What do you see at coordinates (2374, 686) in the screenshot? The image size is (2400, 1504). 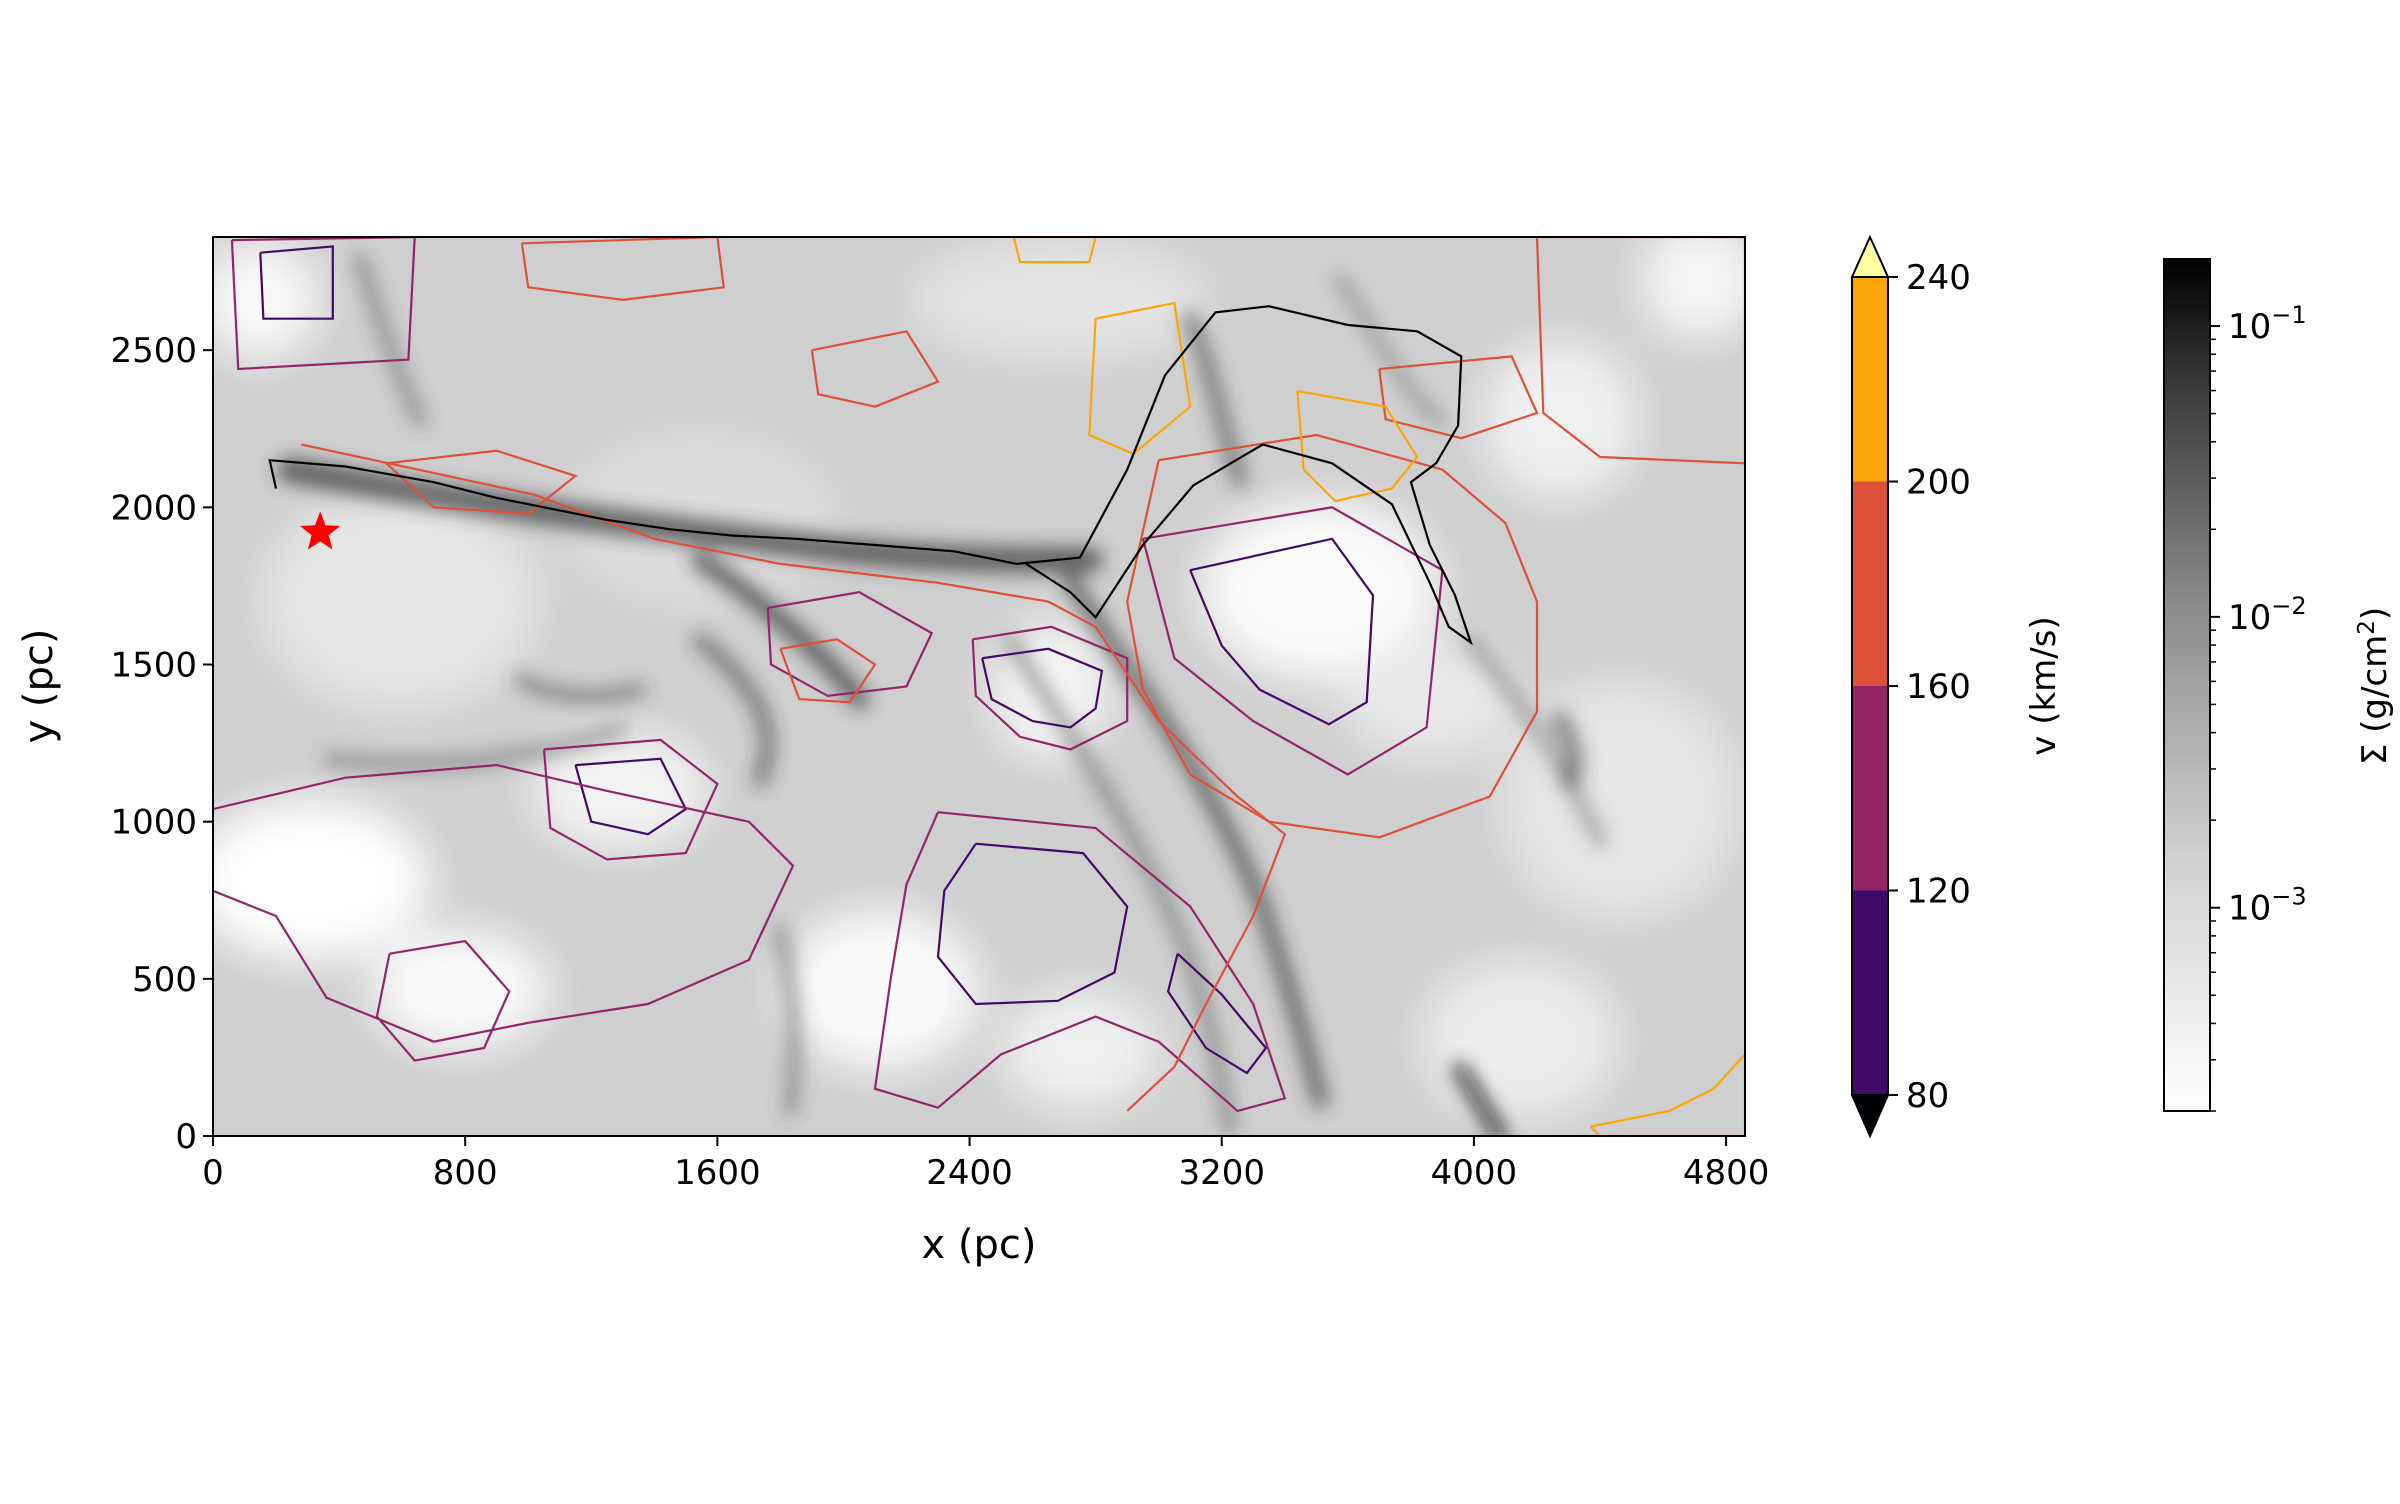 I see `density-colorbar-label: Σ (g/cm2)` at bounding box center [2374, 686].